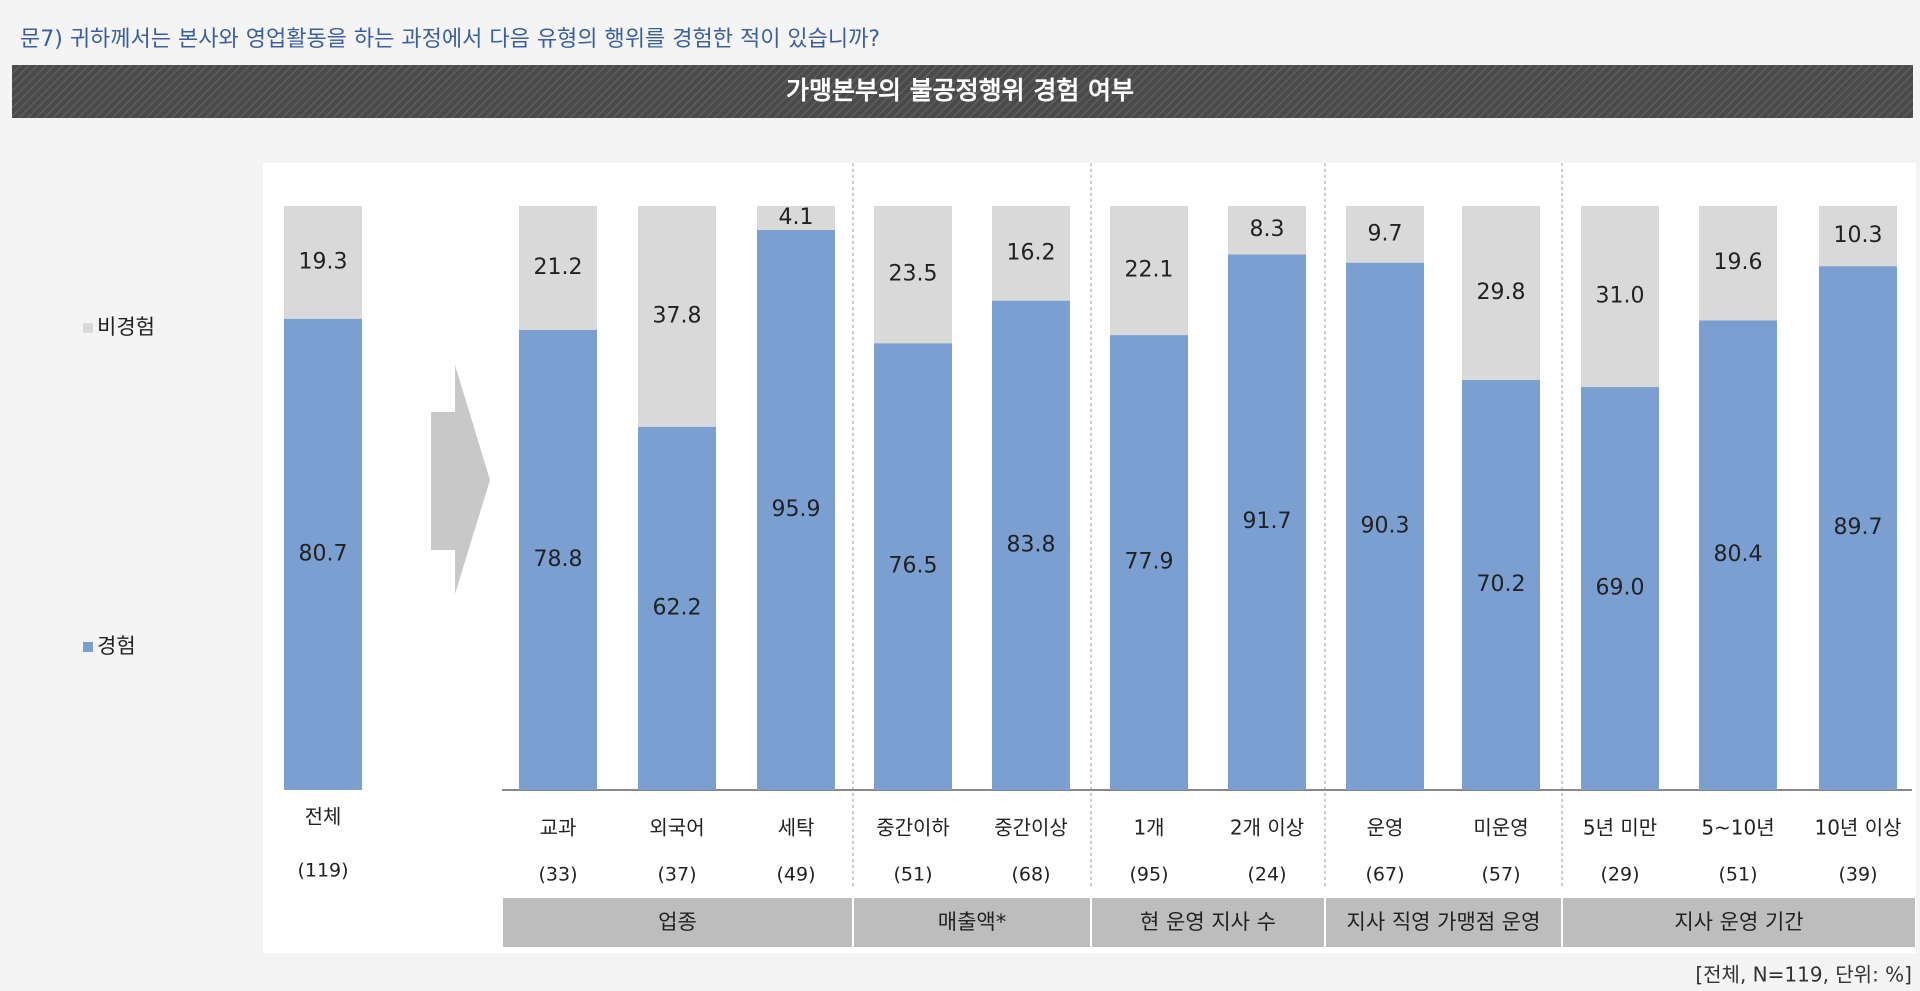 The width and height of the screenshot is (1920, 991). I want to click on category-count: (68), so click(1030, 875).